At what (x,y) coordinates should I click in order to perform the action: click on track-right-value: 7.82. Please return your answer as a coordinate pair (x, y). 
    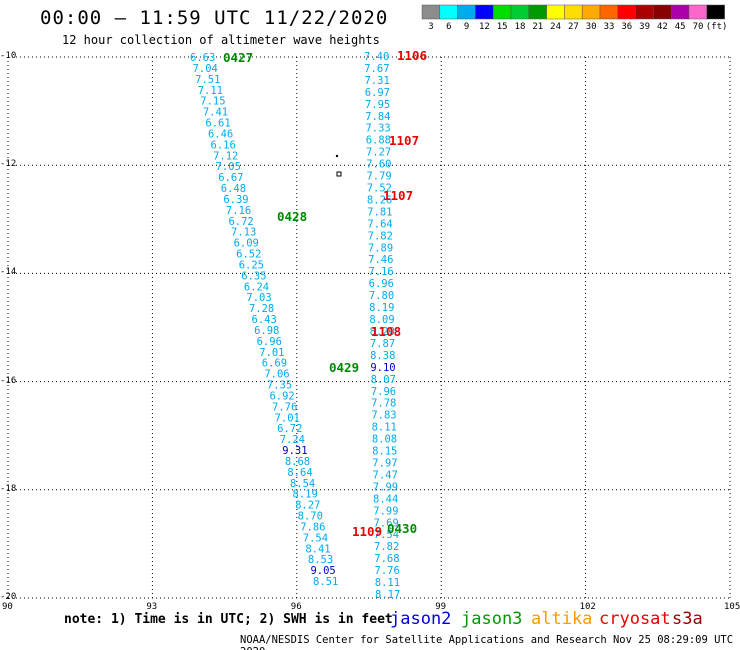
    Looking at the image, I should click on (380, 236).